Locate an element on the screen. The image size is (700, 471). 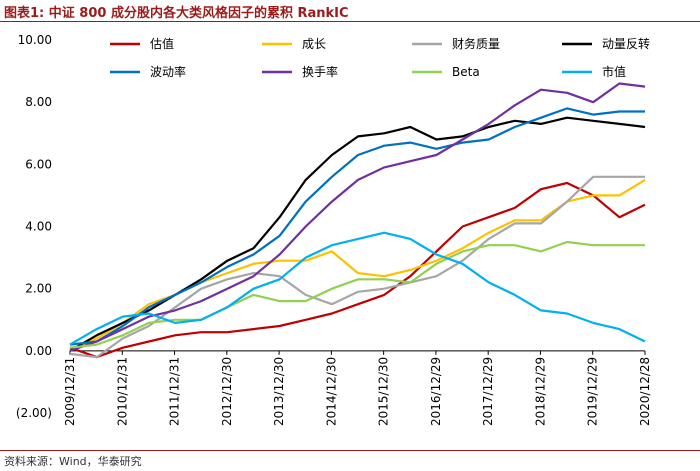
y-tick-label: 4.00 is located at coordinates (38, 227).